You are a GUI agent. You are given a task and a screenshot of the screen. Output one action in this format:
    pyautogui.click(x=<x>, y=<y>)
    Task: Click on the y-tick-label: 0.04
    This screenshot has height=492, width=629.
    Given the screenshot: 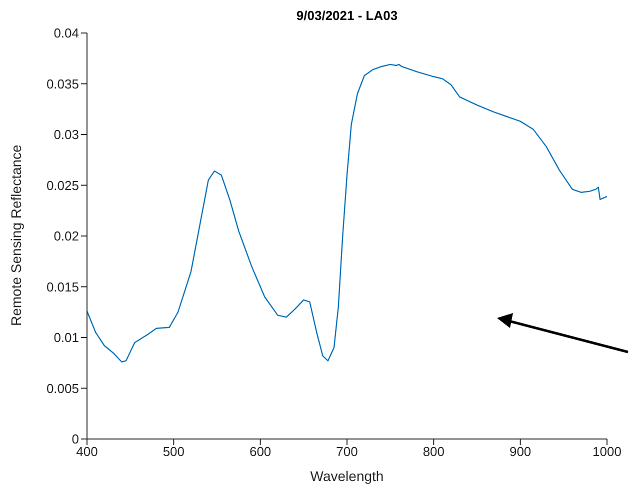 What is the action you would take?
    pyautogui.click(x=66, y=33)
    